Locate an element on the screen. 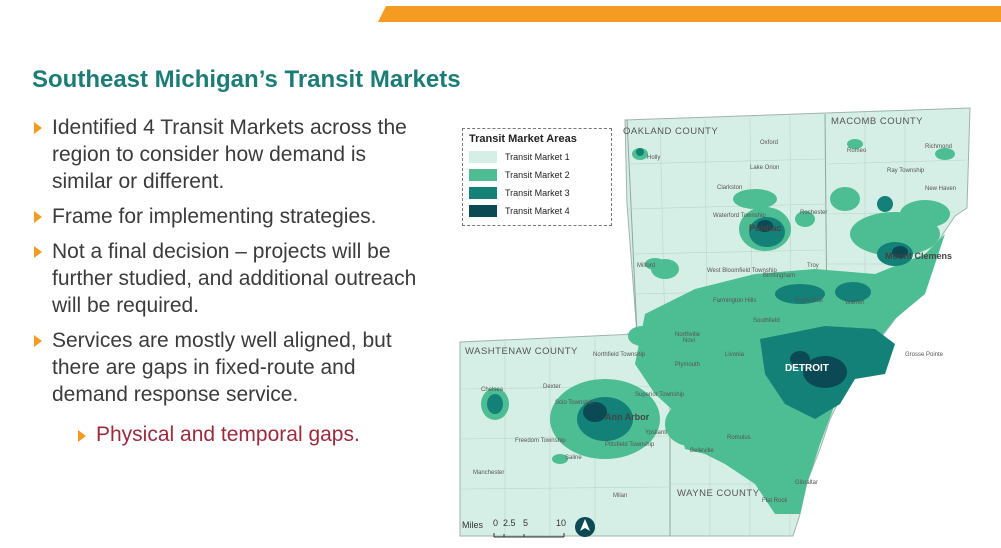 The width and height of the screenshot is (1001, 548). city-label: Warren is located at coordinates (854, 303).